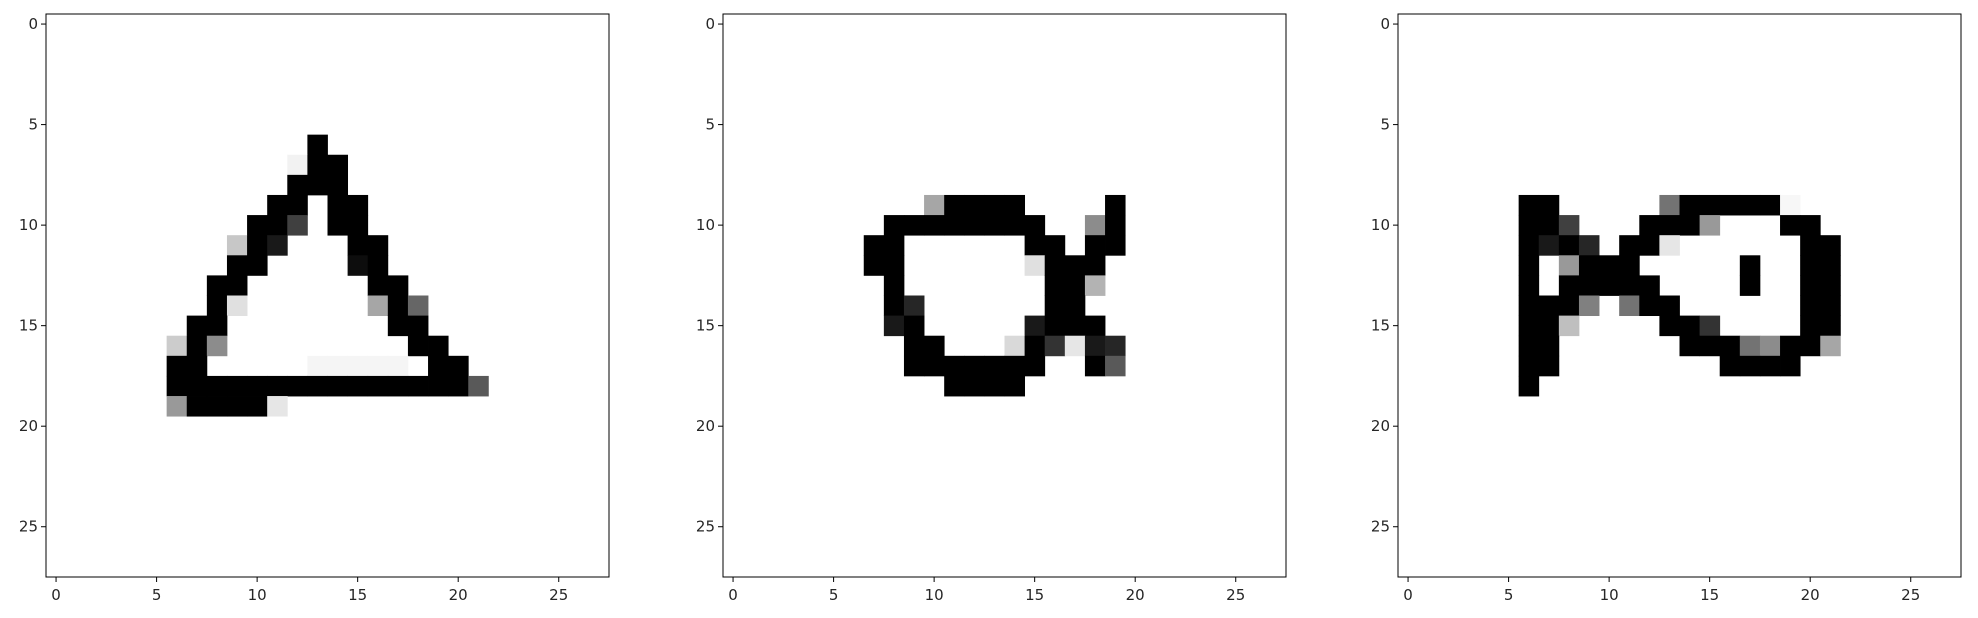  What do you see at coordinates (705, 527) in the screenshot?
I see `y-tick-label: 25` at bounding box center [705, 527].